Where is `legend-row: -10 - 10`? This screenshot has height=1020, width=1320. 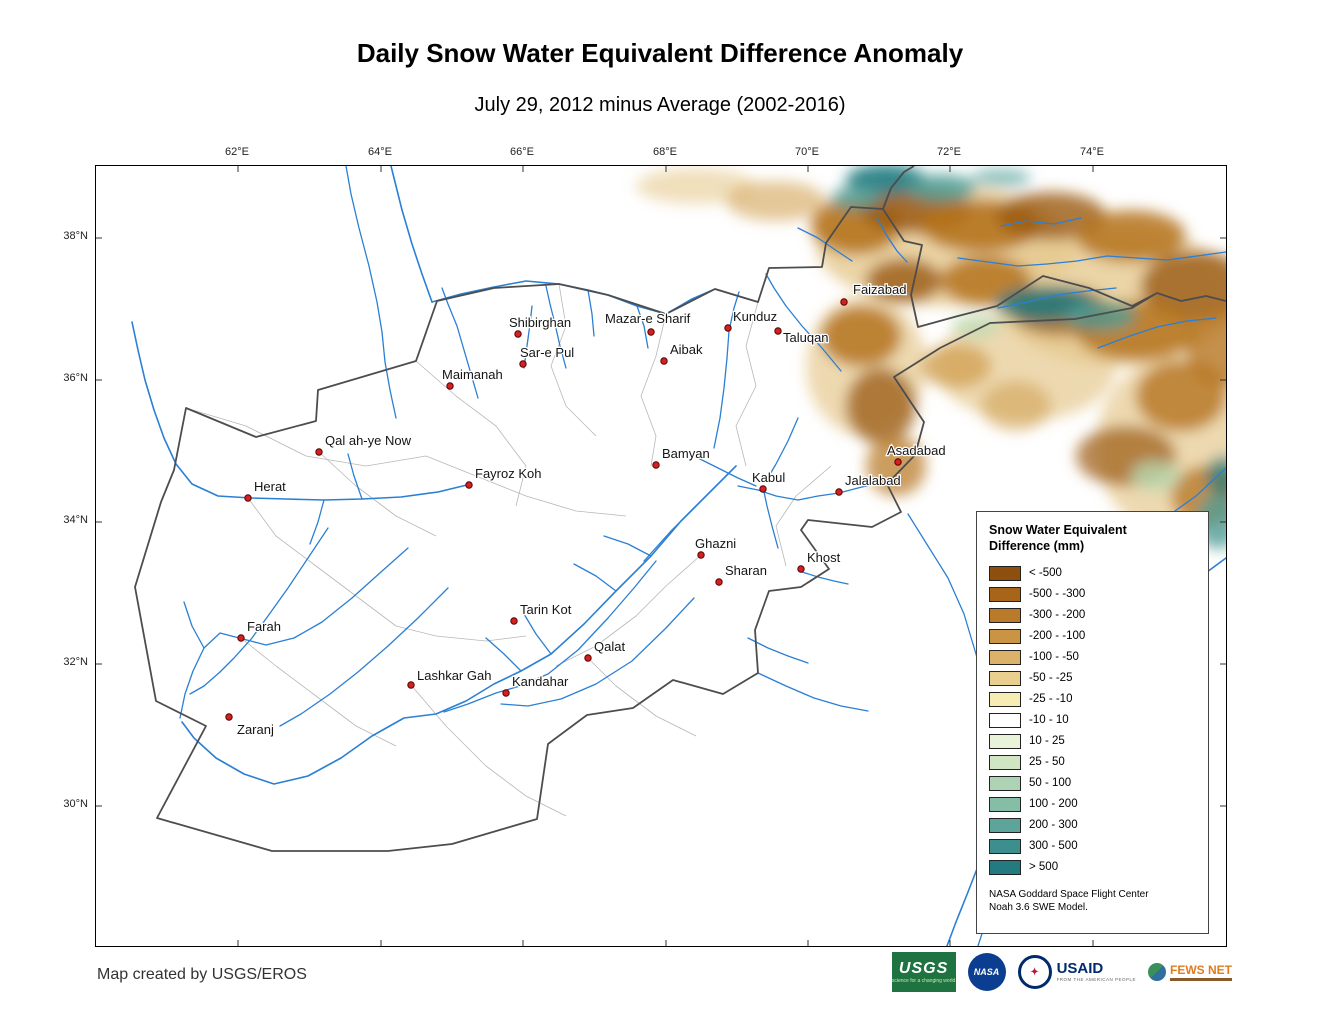
legend-row: -10 - 10 is located at coordinates (1092, 720).